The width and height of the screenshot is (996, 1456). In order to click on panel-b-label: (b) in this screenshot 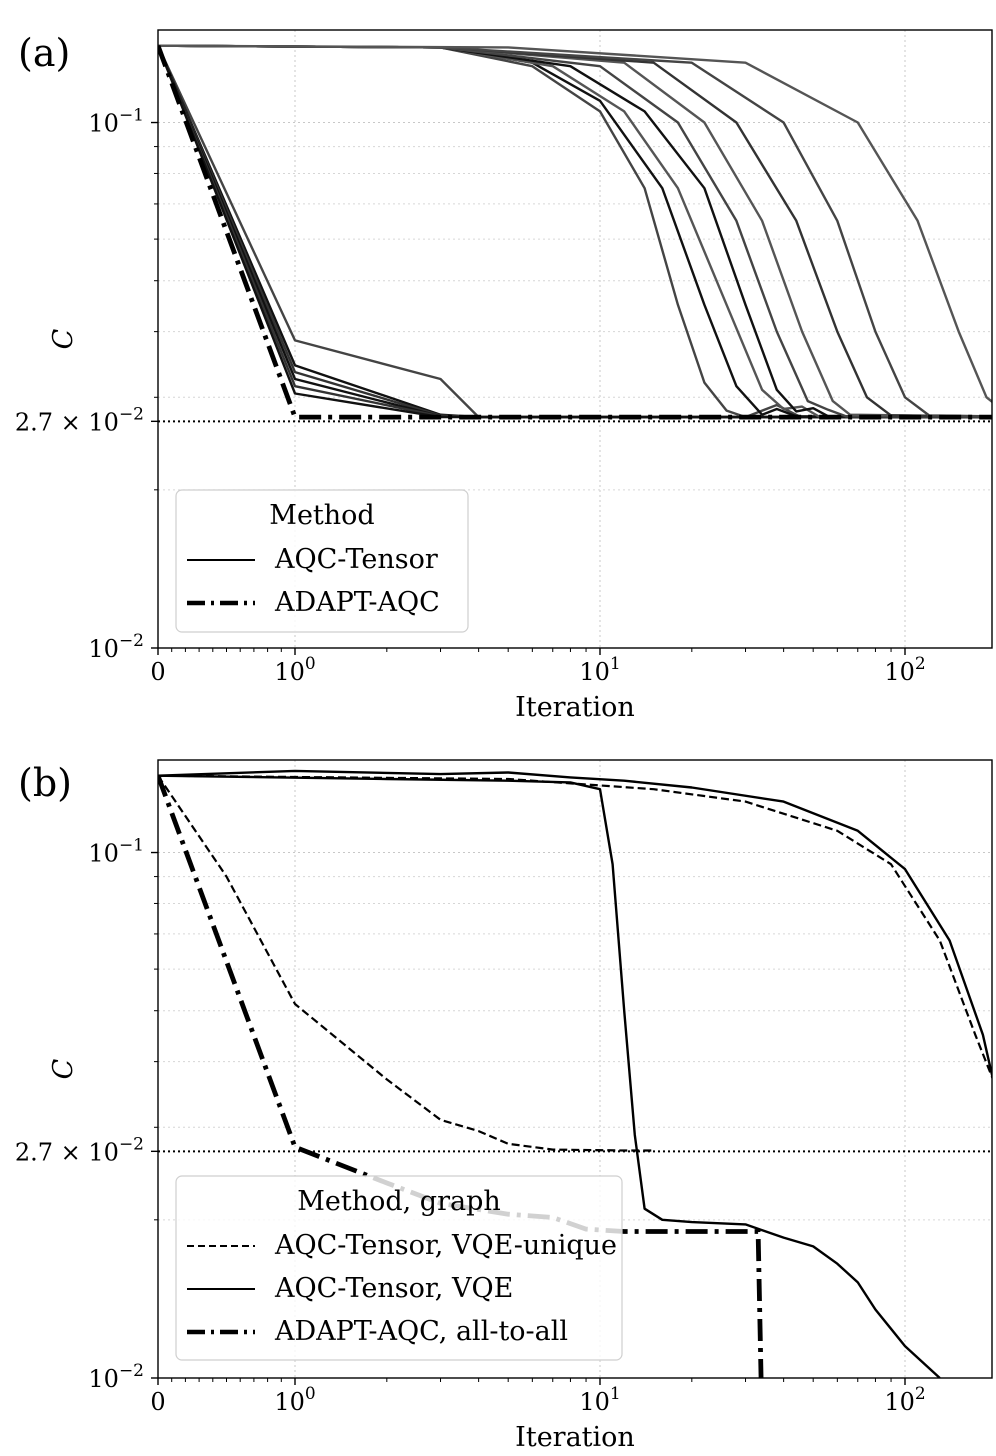, I will do `click(45, 783)`.